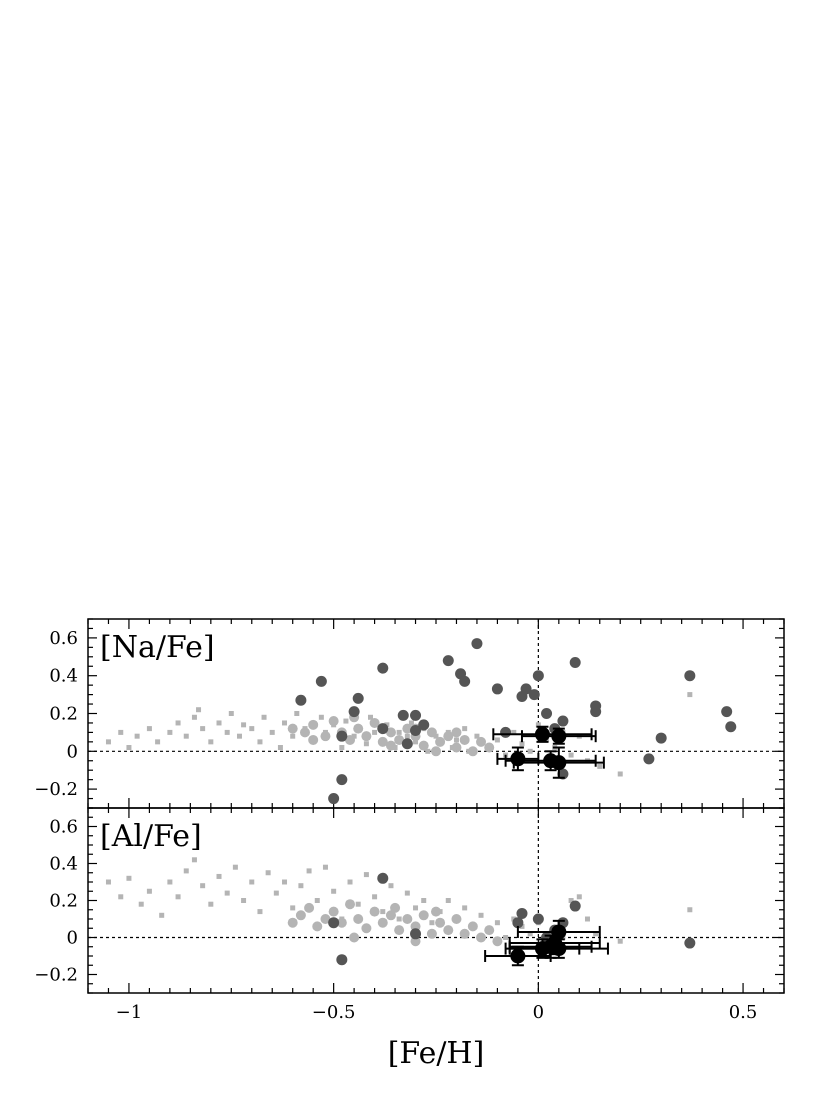 This screenshot has height=1106, width=830. I want to click on x-tick-label: 0, so click(538, 1012).